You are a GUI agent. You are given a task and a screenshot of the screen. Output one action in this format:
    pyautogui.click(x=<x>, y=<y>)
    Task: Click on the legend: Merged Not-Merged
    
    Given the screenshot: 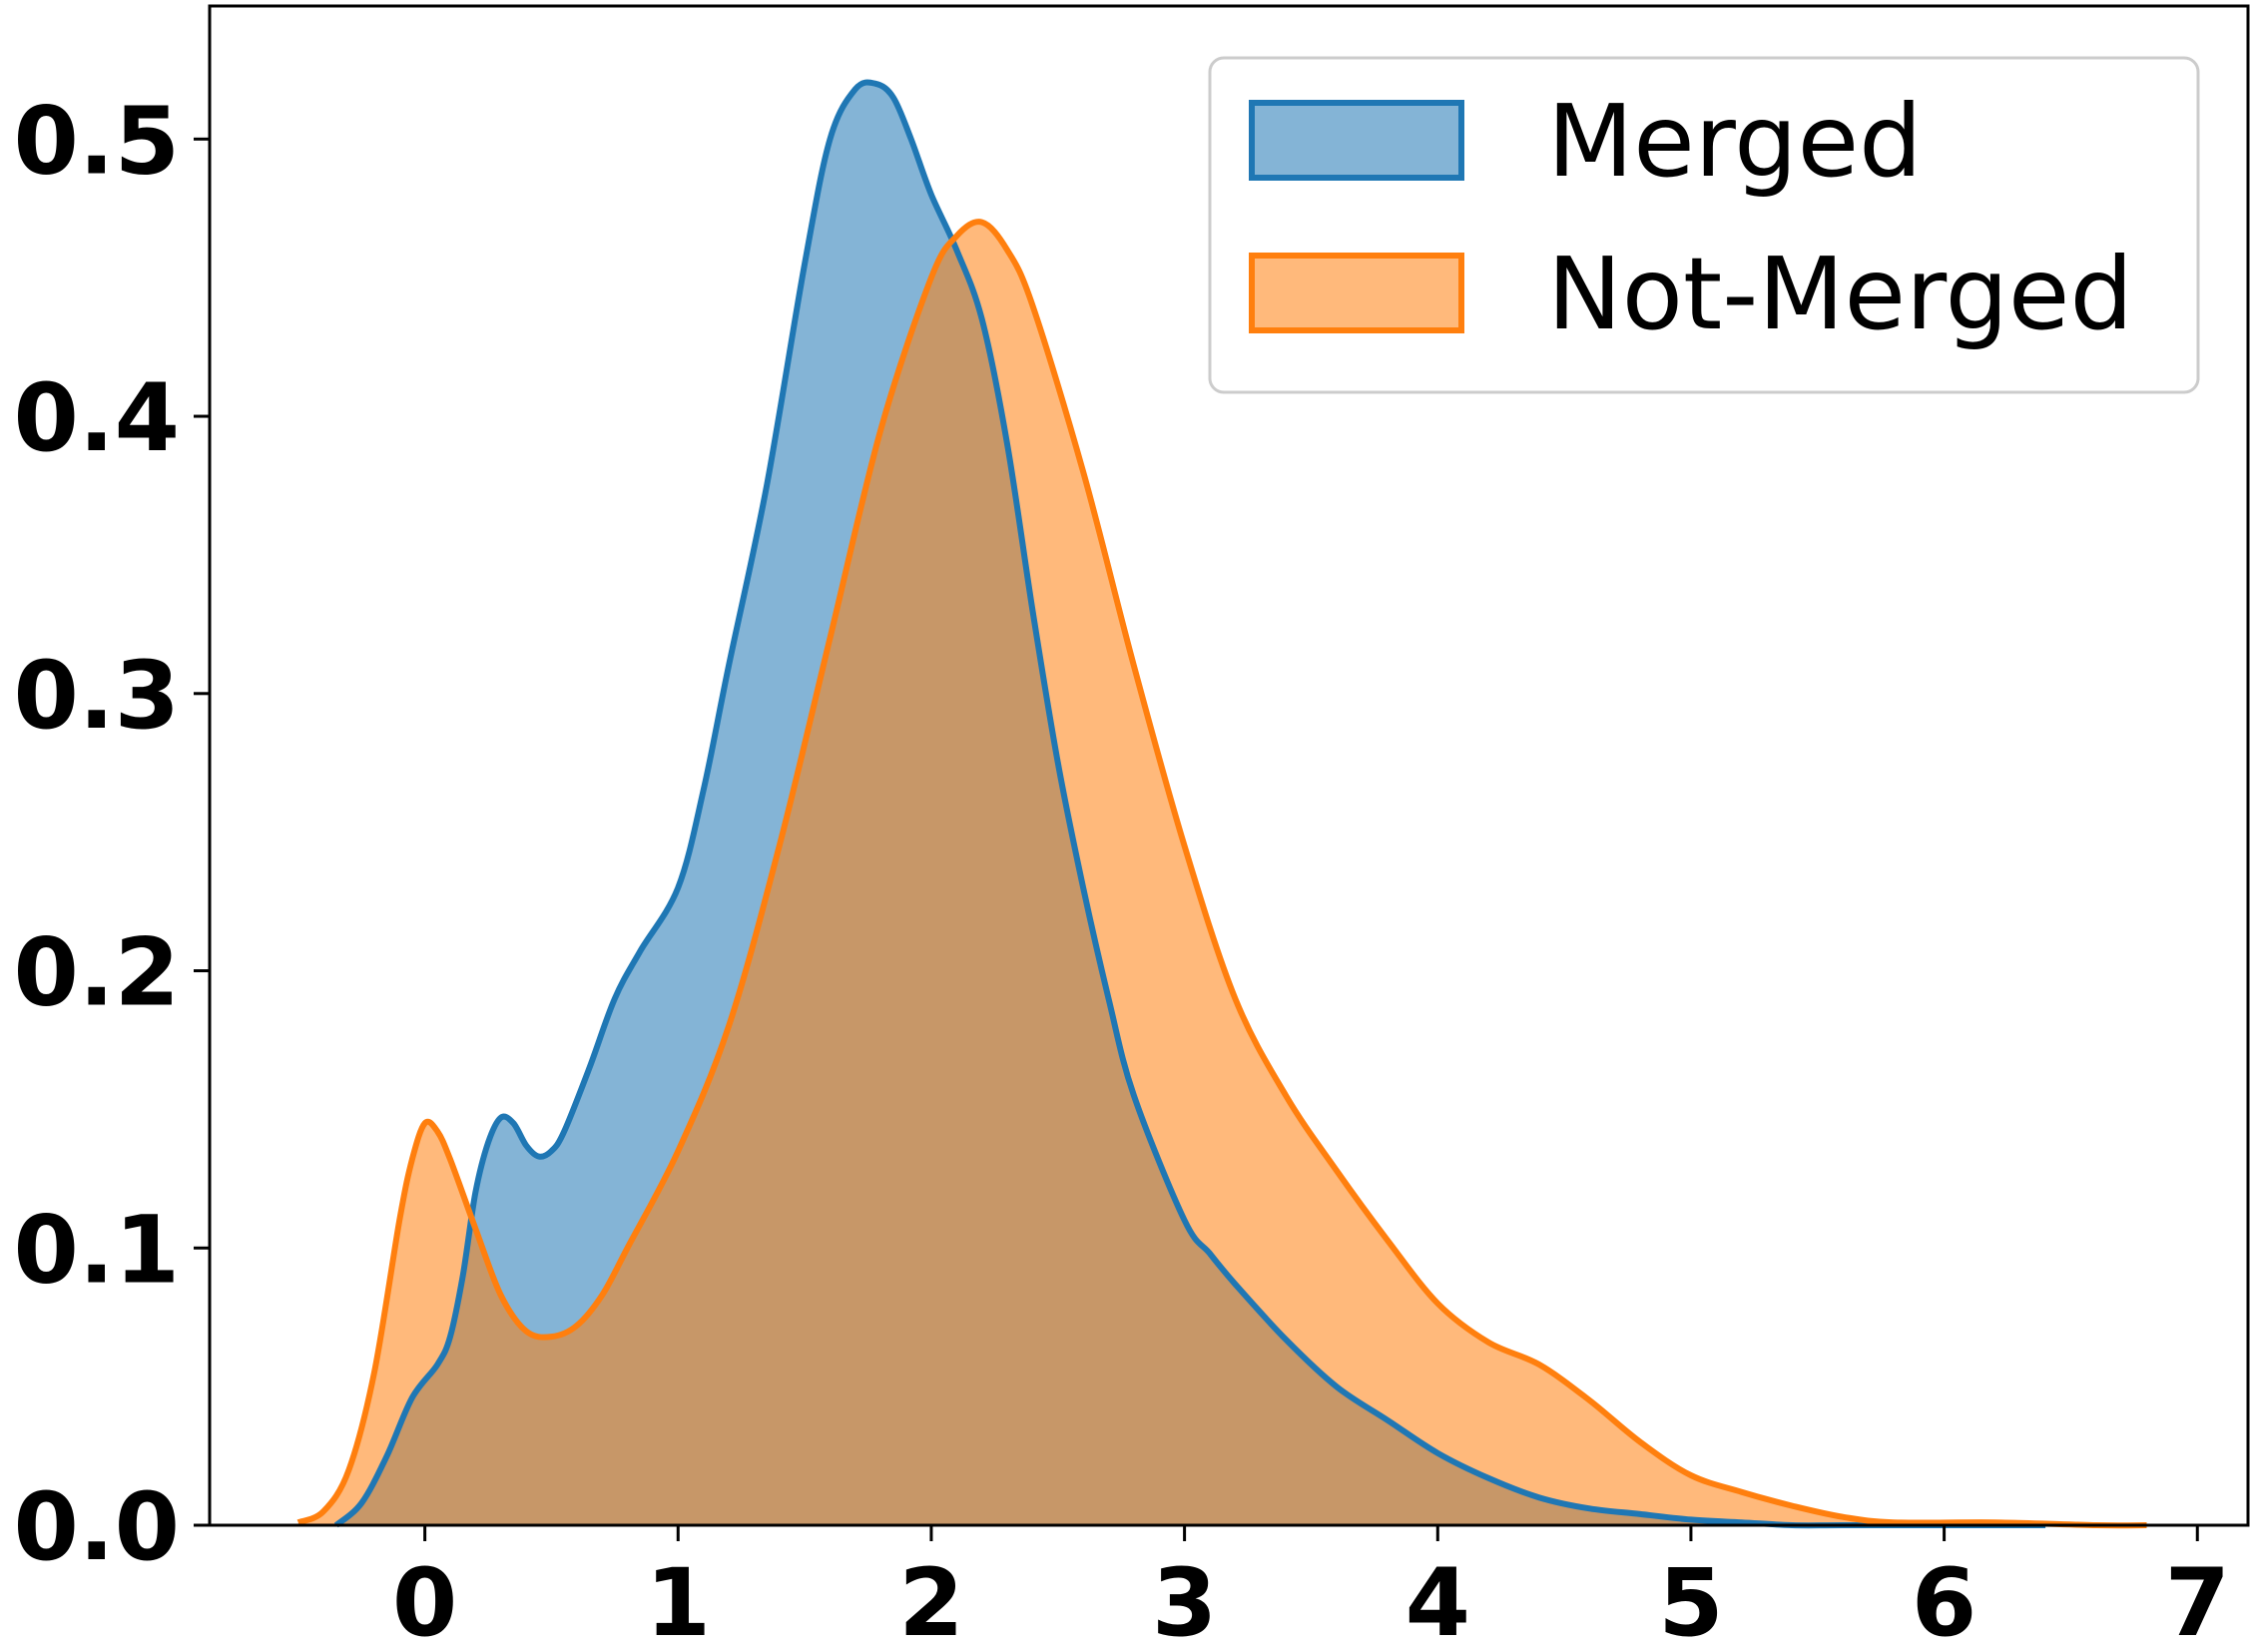 What is the action you would take?
    pyautogui.click(x=1704, y=225)
    